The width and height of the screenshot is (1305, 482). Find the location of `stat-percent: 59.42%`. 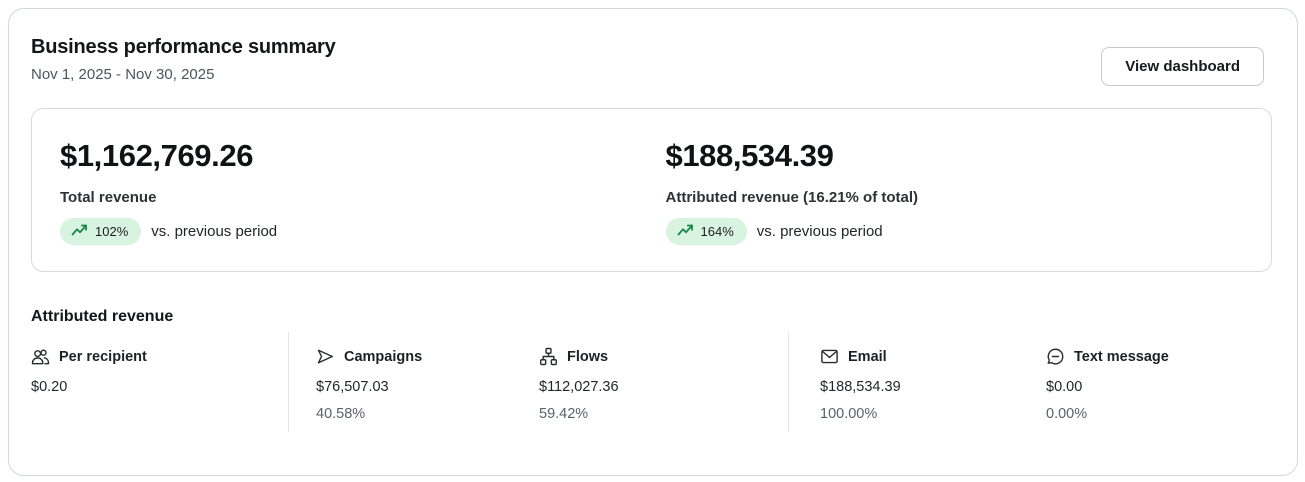

stat-percent: 59.42% is located at coordinates (564, 414).